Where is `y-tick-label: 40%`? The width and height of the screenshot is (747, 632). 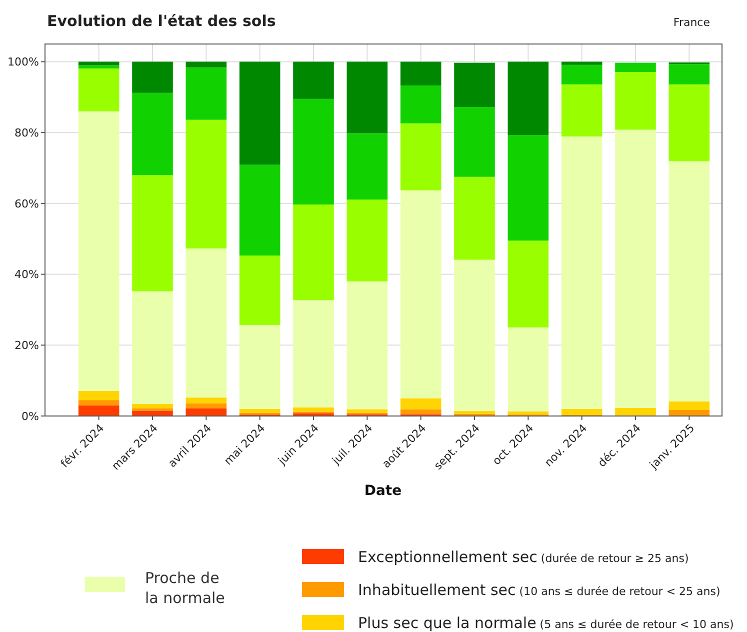
y-tick-label: 40% is located at coordinates (26, 275).